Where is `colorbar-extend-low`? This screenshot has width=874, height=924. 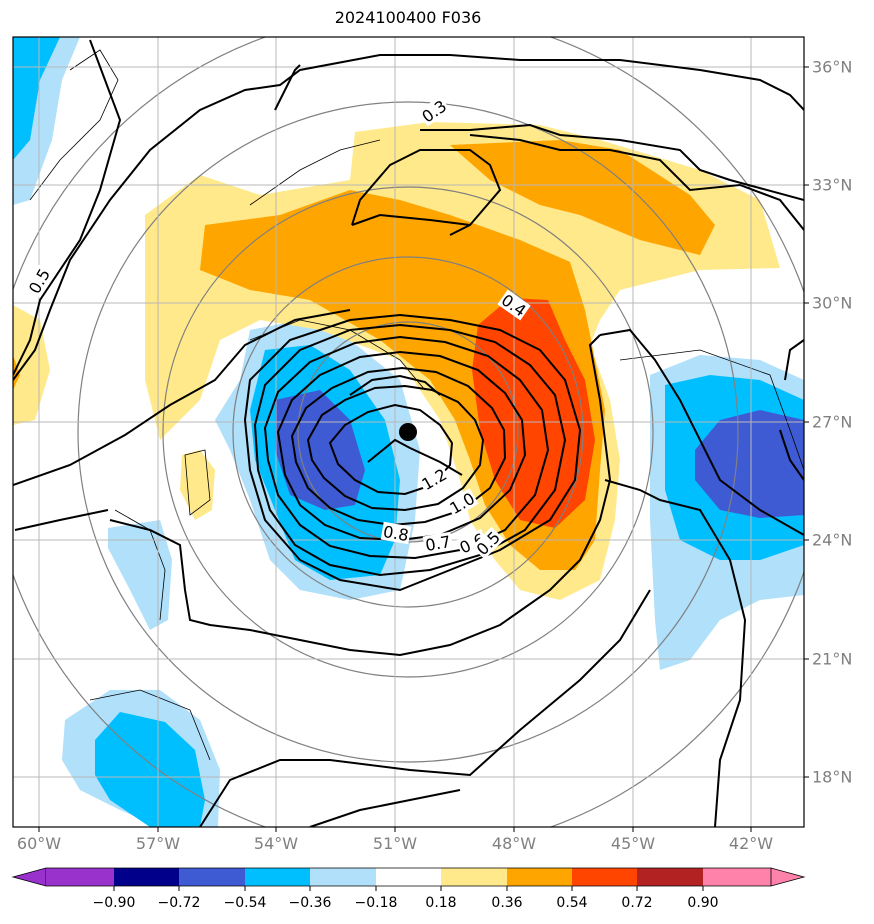
colorbar-extend-low is located at coordinates (29, 877).